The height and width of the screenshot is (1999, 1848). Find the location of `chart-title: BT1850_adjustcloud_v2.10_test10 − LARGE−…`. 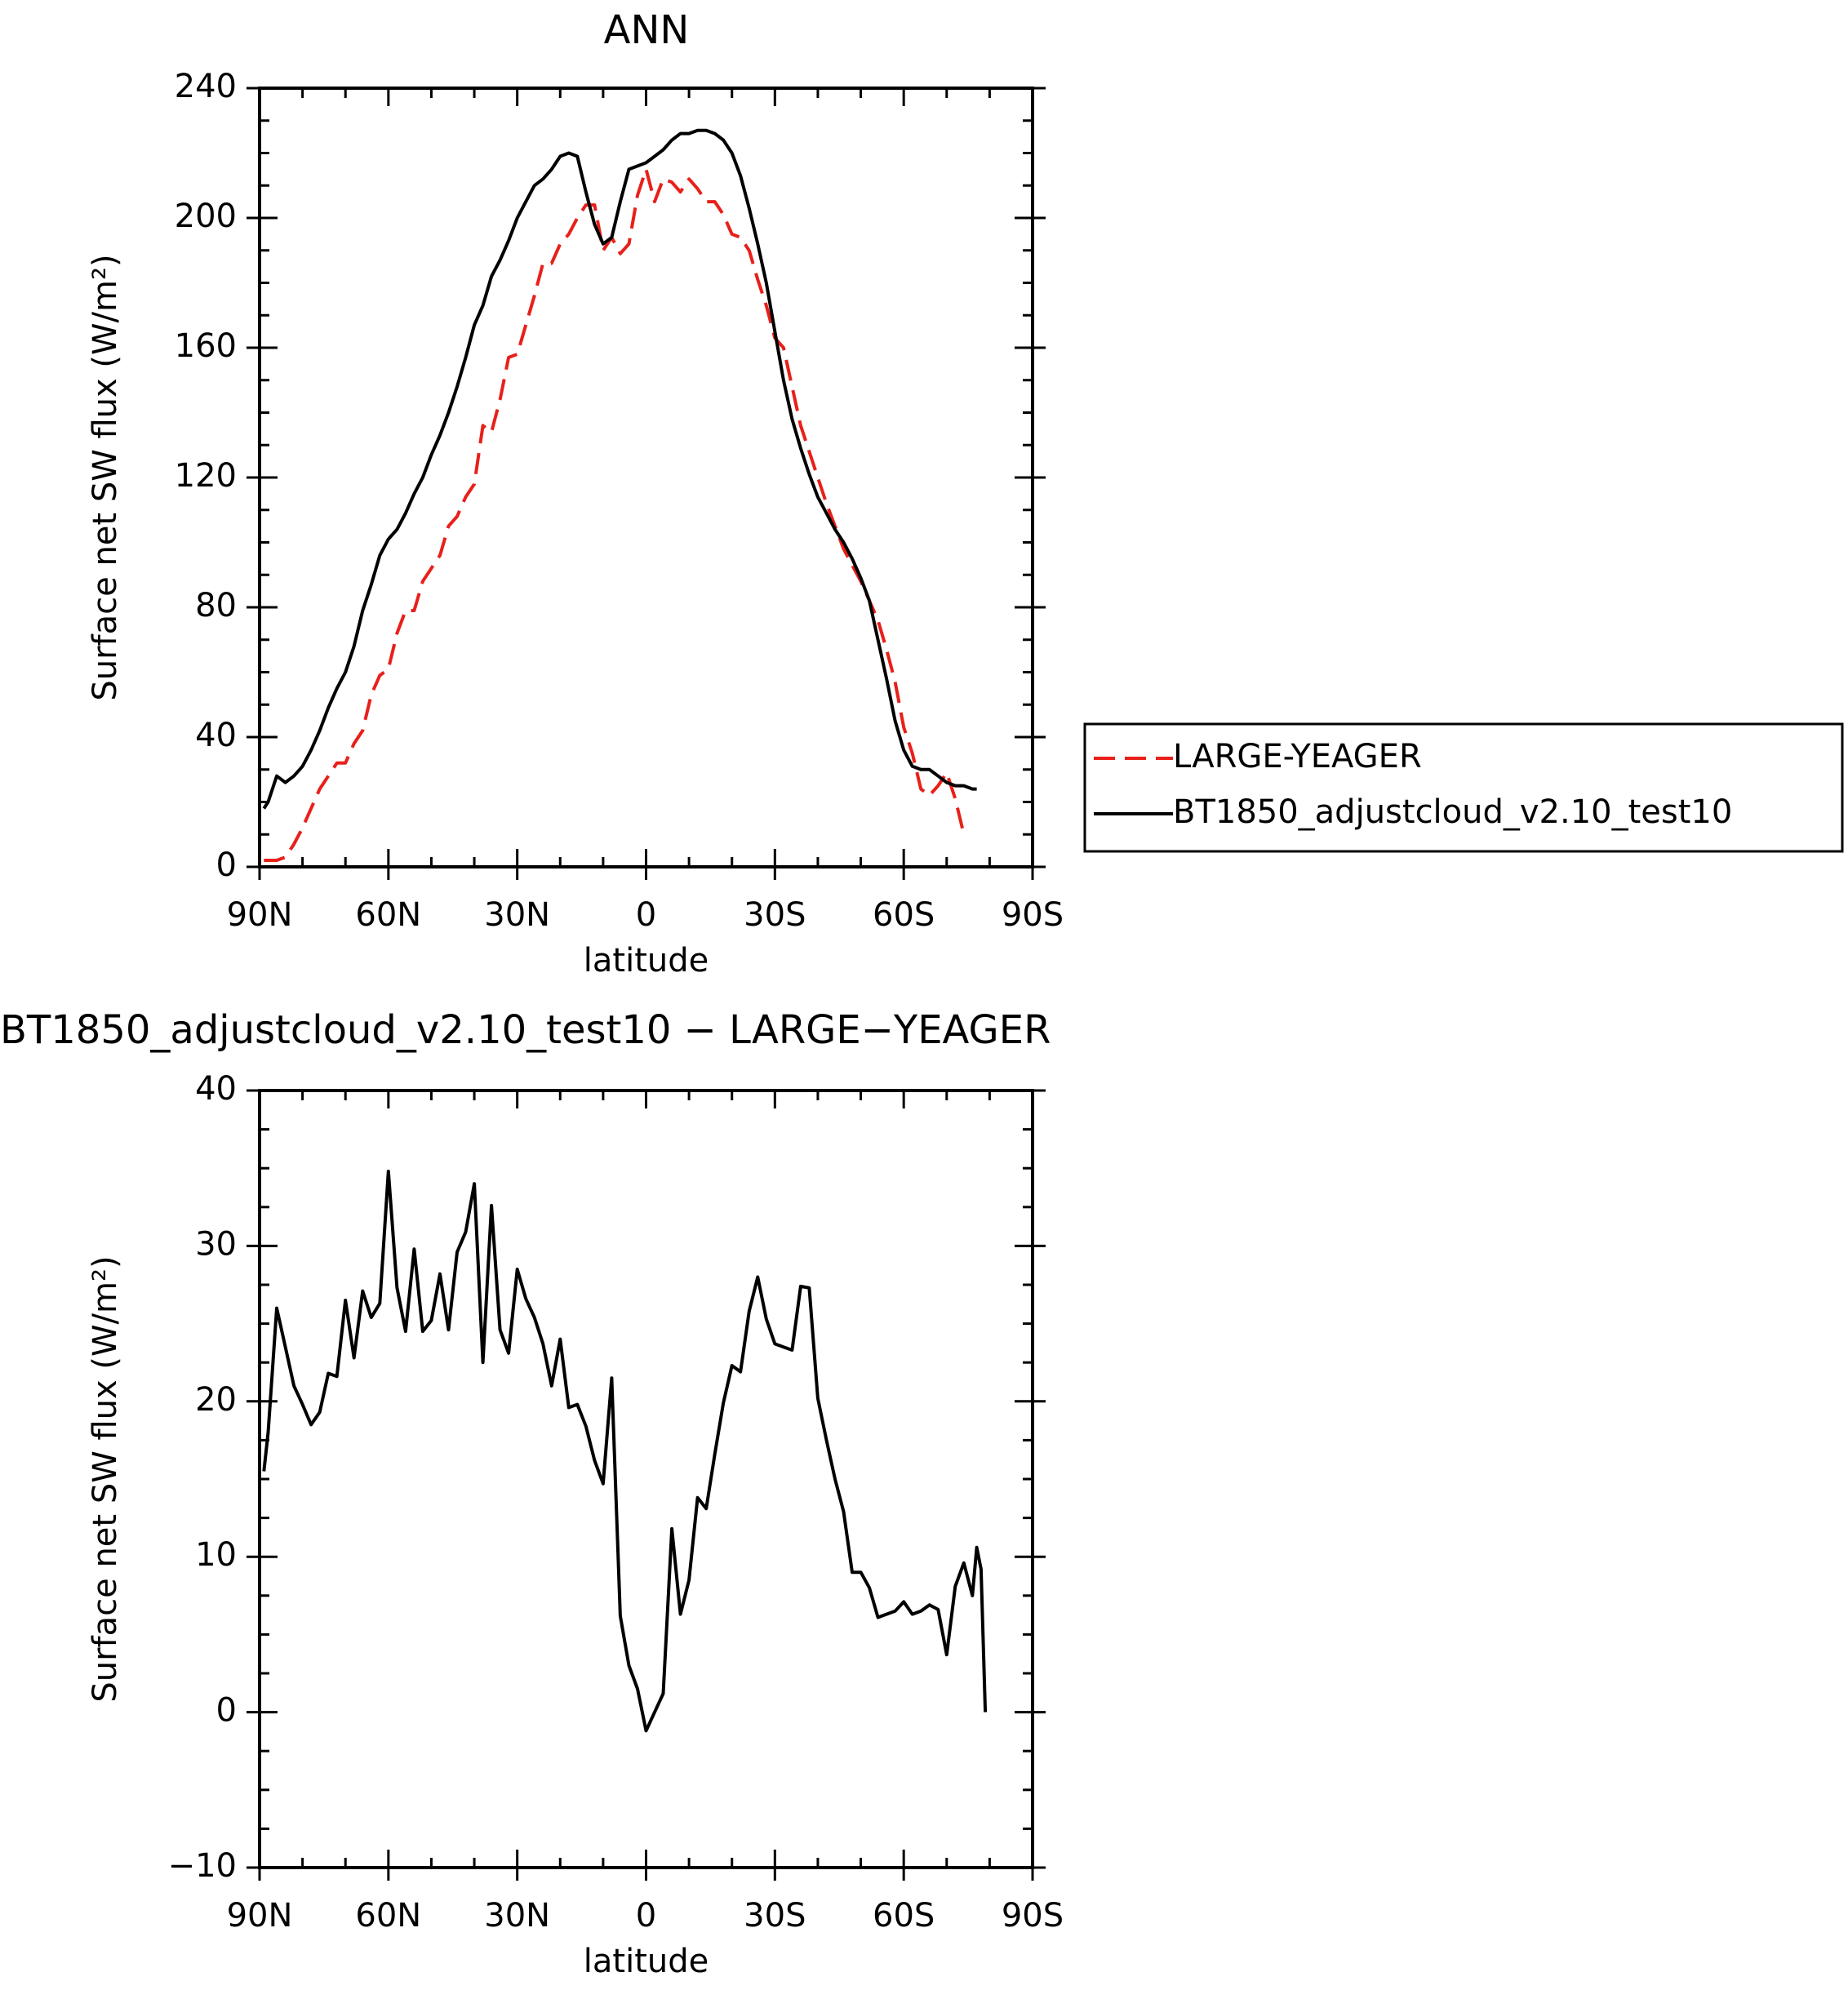

chart-title: BT1850_adjustcloud_v2.10_test10 − LARGE−… is located at coordinates (525, 1030).